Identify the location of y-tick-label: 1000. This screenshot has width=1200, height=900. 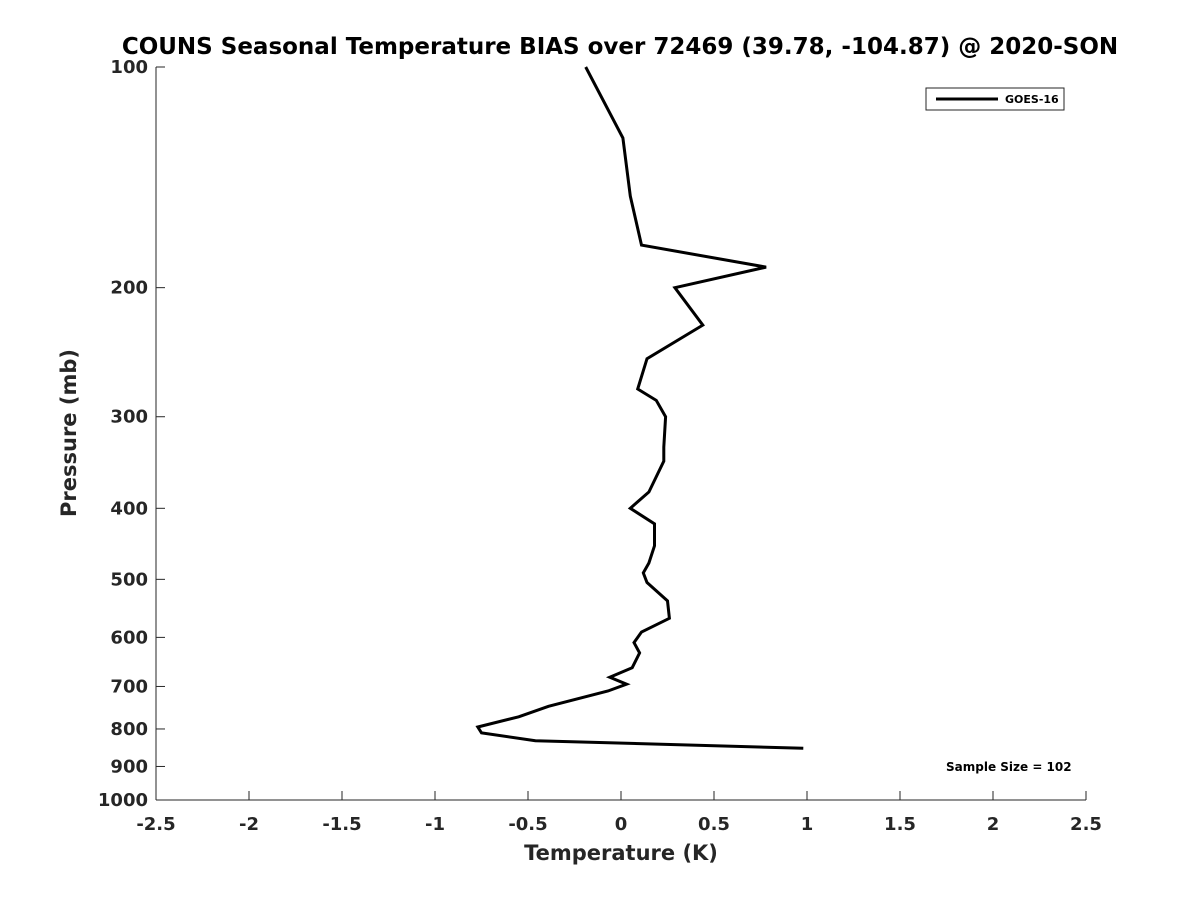
(123, 800).